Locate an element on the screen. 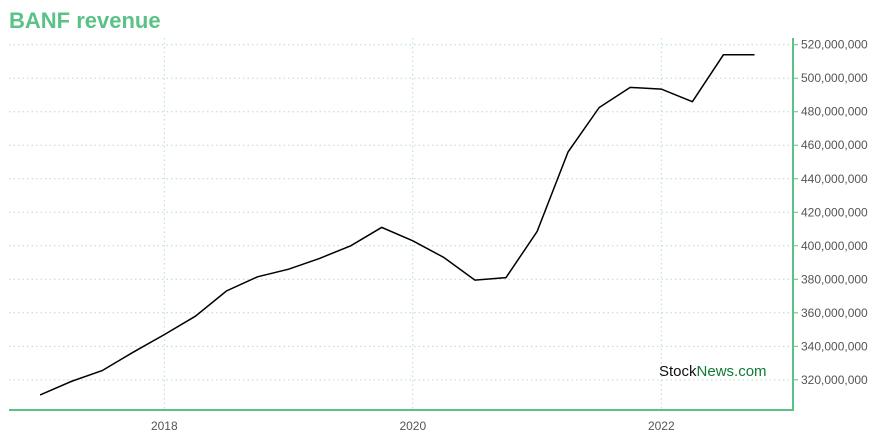 Image resolution: width=880 pixels, height=440 pixels. y-tick-label: 480,000,000 is located at coordinates (834, 112).